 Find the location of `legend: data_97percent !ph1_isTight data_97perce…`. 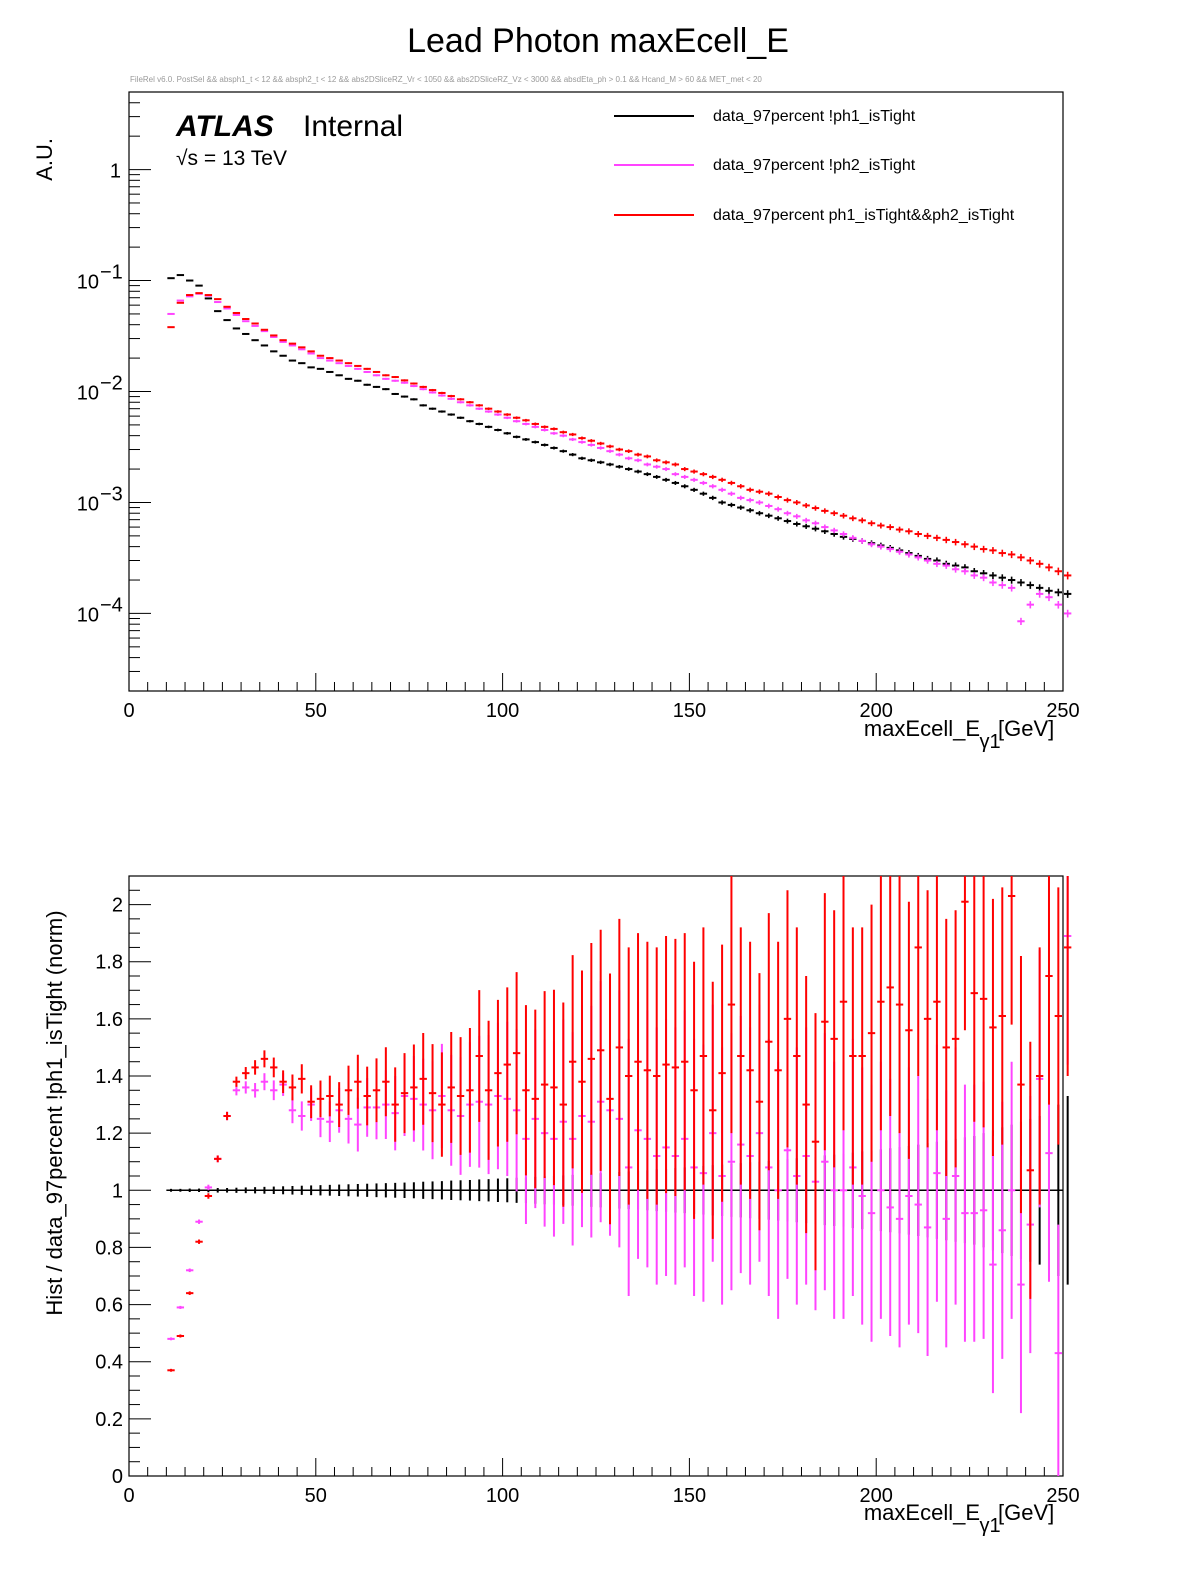

legend: data_97percent !ph1_isTight data_97perce… is located at coordinates (814, 166).